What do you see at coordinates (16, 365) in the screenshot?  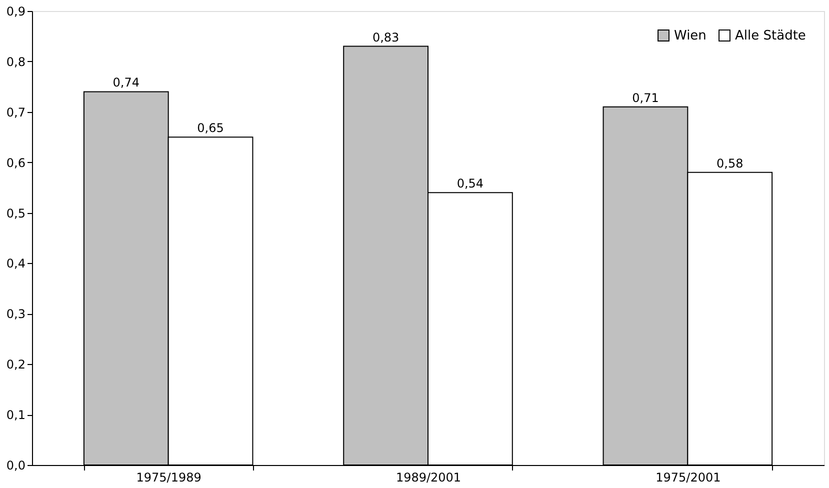 I see `y-tick-label: 0,2` at bounding box center [16, 365].